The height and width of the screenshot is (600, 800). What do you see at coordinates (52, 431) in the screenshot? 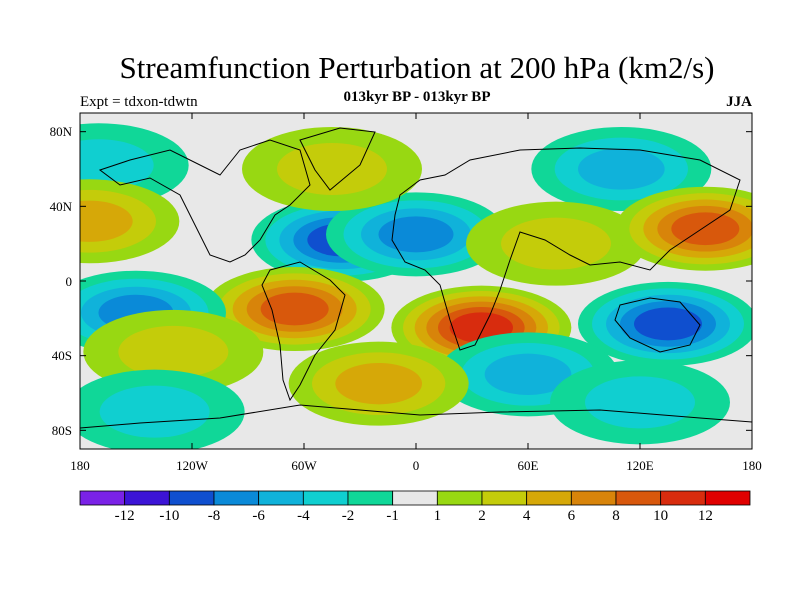
I see `lat-tick-80s: 80S` at bounding box center [52, 431].